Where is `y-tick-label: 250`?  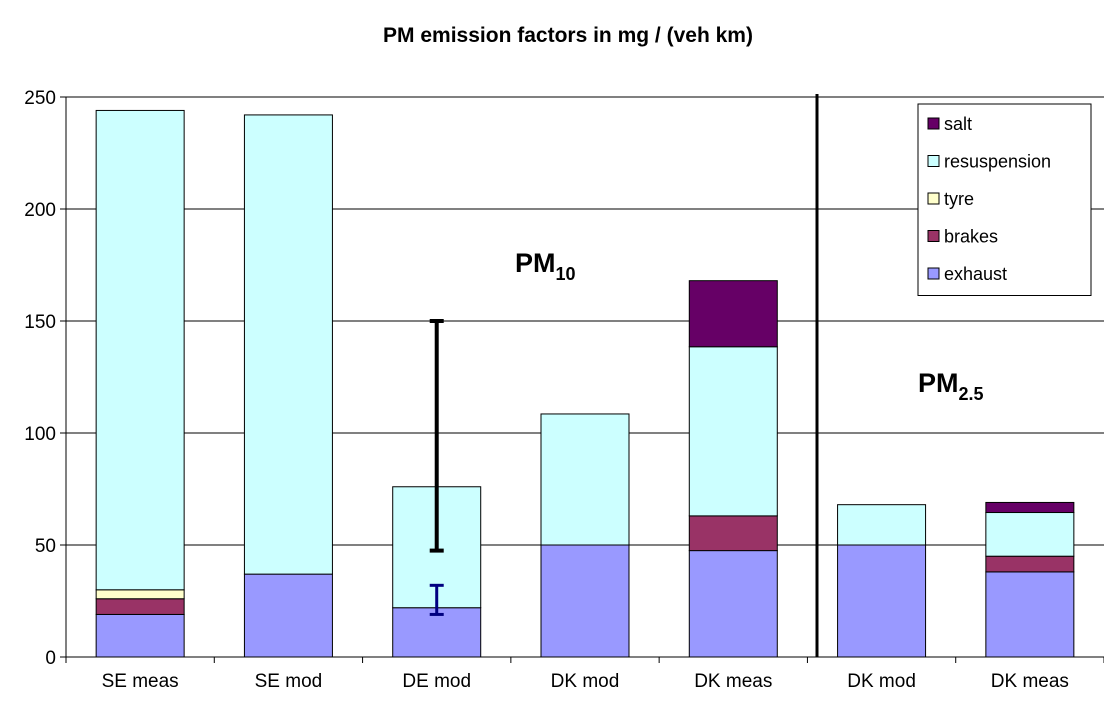 y-tick-label: 250 is located at coordinates (40, 98).